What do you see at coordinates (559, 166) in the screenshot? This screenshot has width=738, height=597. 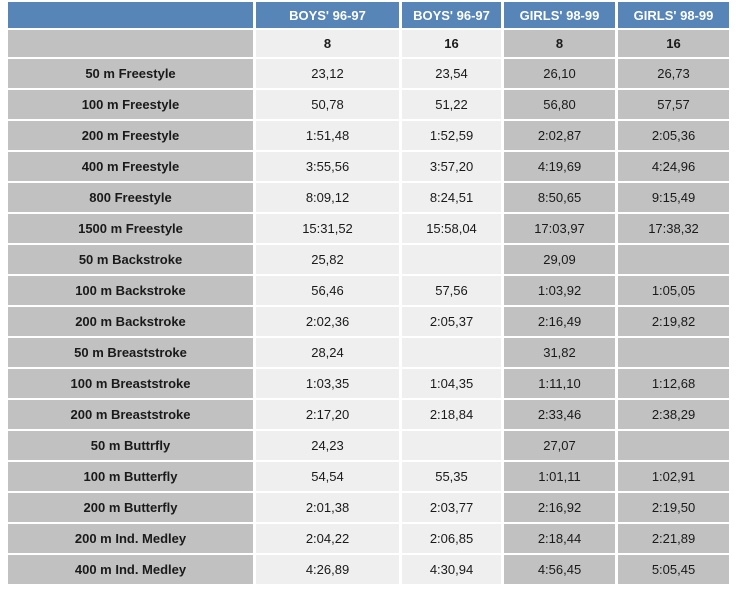 I see `time-cell: 4:19,69` at bounding box center [559, 166].